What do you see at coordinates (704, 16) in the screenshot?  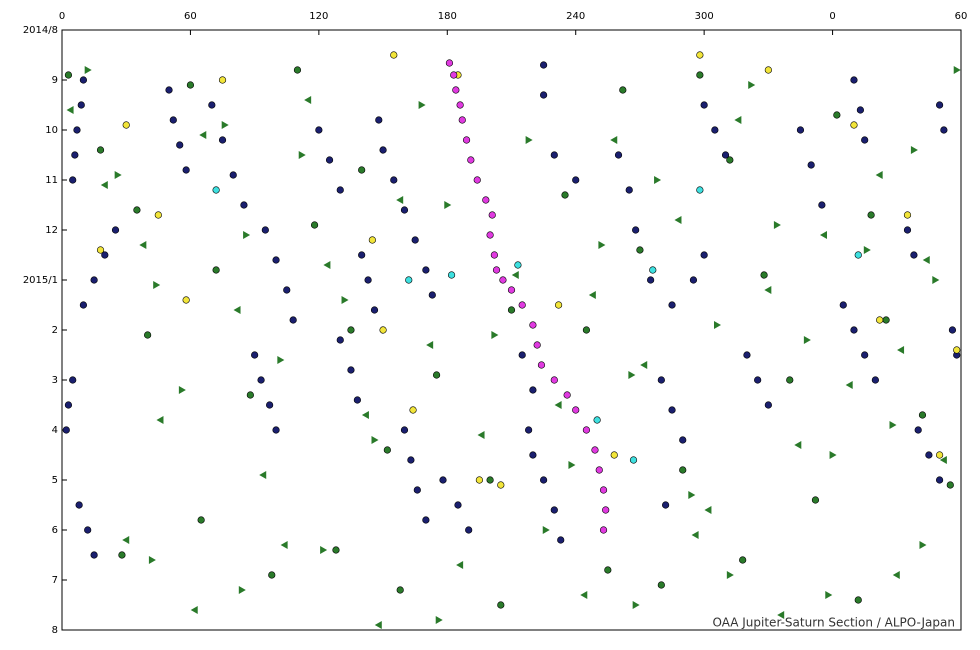 I see `x-tick-label: 300` at bounding box center [704, 16].